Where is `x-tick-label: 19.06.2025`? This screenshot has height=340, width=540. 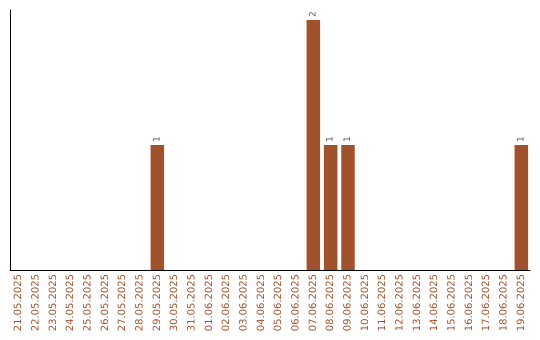 x-tick-label: 19.06.2025 is located at coordinates (521, 303).